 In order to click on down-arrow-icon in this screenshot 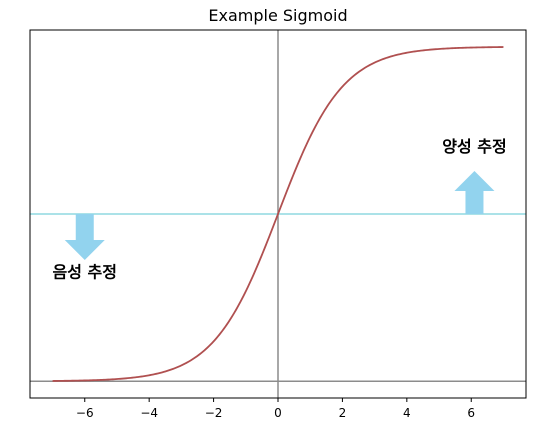, I will do `click(84, 237)`.